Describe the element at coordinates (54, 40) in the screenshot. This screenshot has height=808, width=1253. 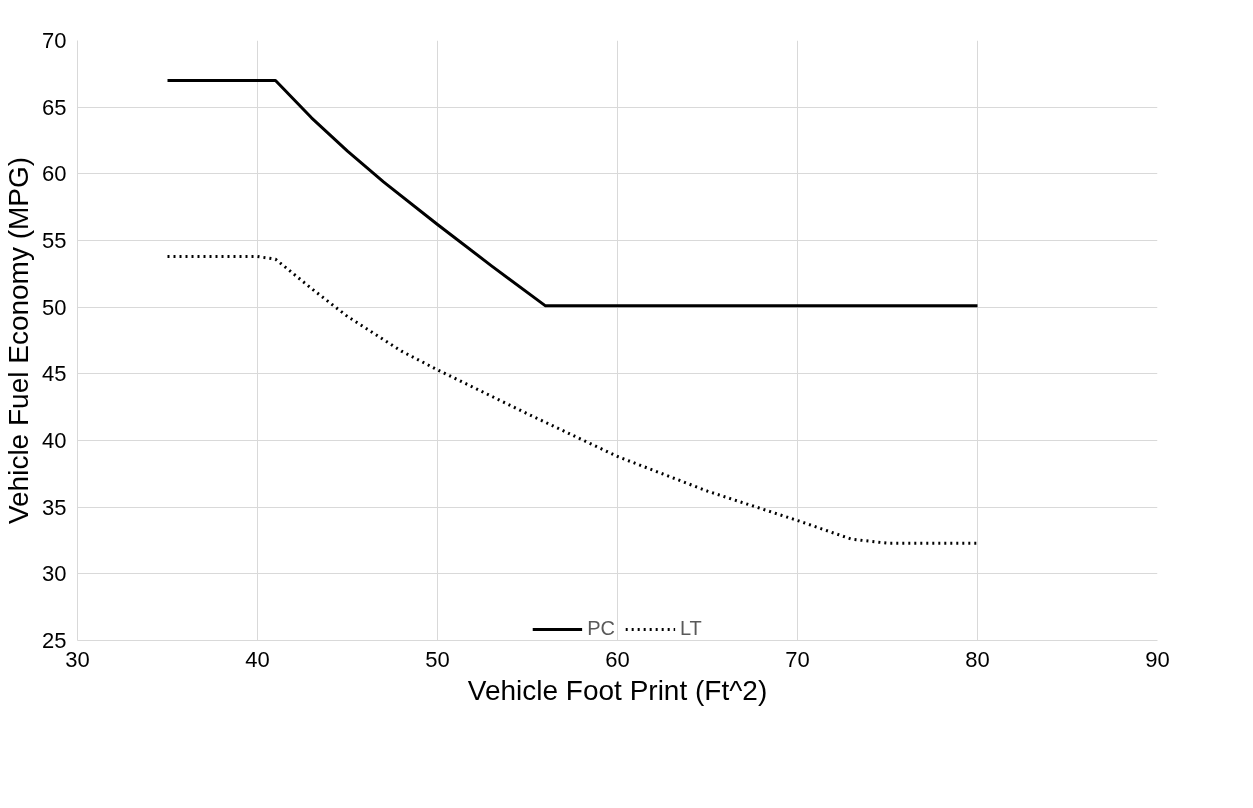
I see `y-tick-label: 70` at that location.